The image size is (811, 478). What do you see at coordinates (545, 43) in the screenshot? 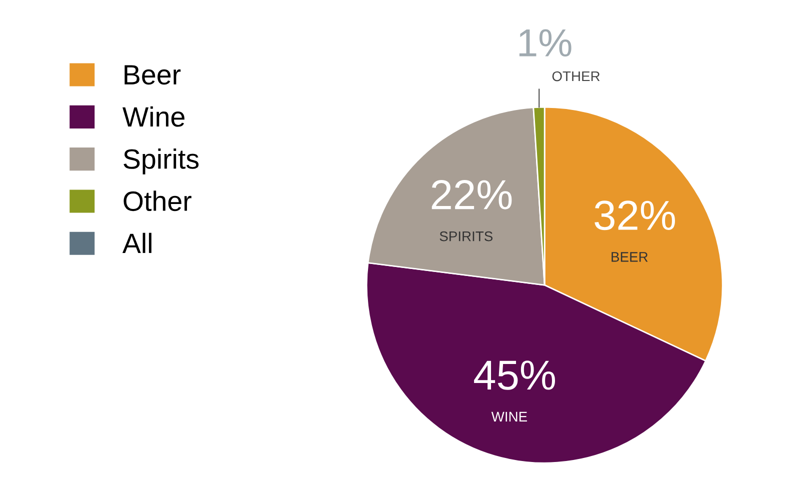
I see `data-label: 1%` at bounding box center [545, 43].